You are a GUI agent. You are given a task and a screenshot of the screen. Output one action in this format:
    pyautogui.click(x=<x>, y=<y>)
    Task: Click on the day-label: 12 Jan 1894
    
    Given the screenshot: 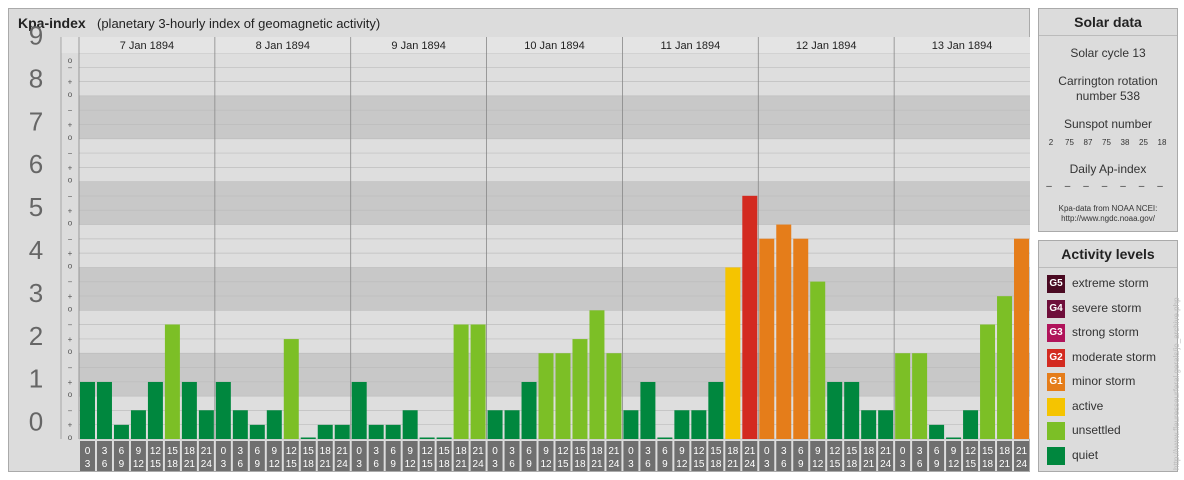 What is the action you would take?
    pyautogui.click(x=826, y=46)
    